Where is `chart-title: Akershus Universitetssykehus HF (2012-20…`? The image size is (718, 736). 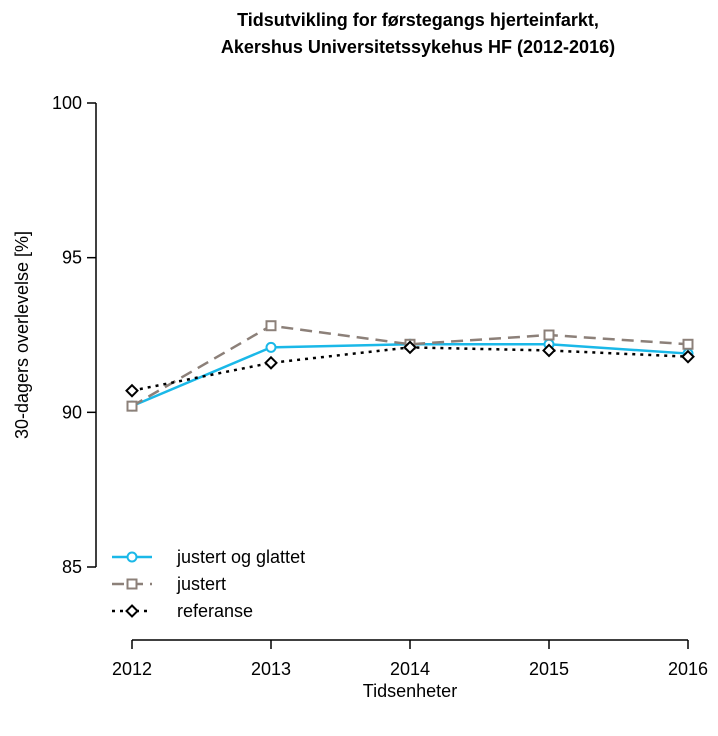
chart-title: Akershus Universitetssykehus HF (2012-20… is located at coordinates (418, 47).